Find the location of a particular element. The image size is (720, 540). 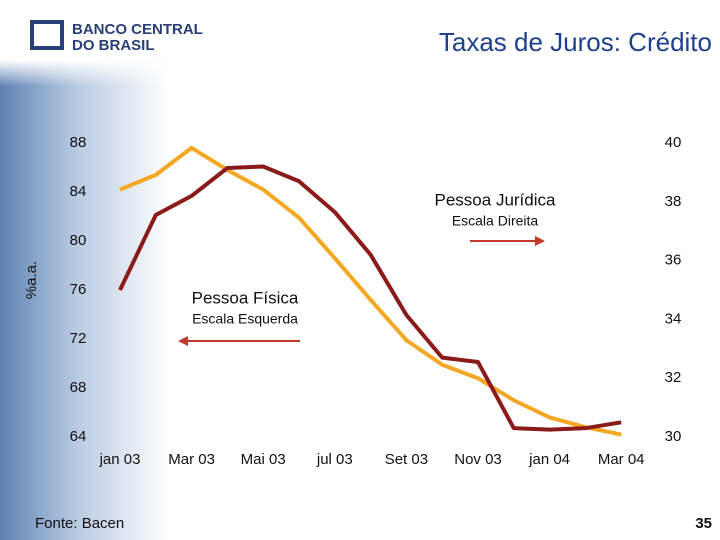

y-tick-label: 76 is located at coordinates (78, 289).